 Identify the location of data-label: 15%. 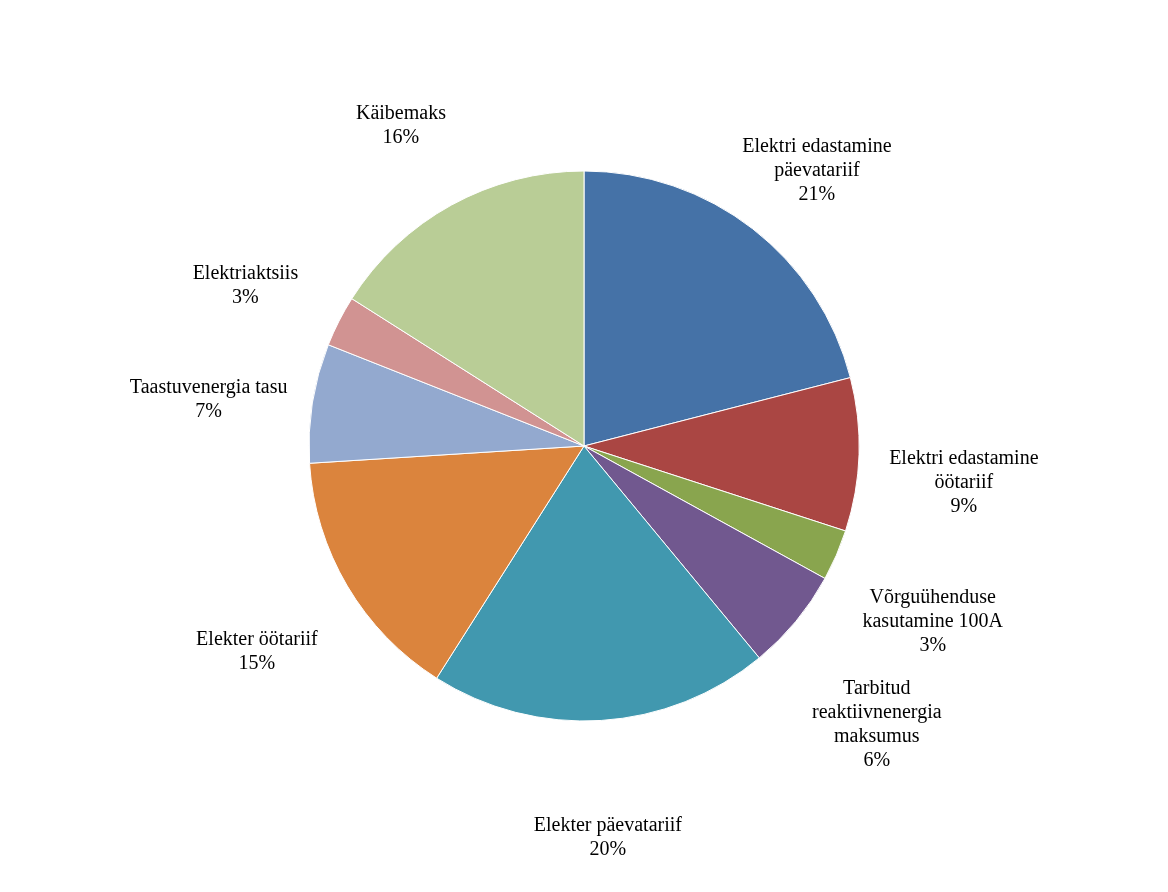
(257, 662).